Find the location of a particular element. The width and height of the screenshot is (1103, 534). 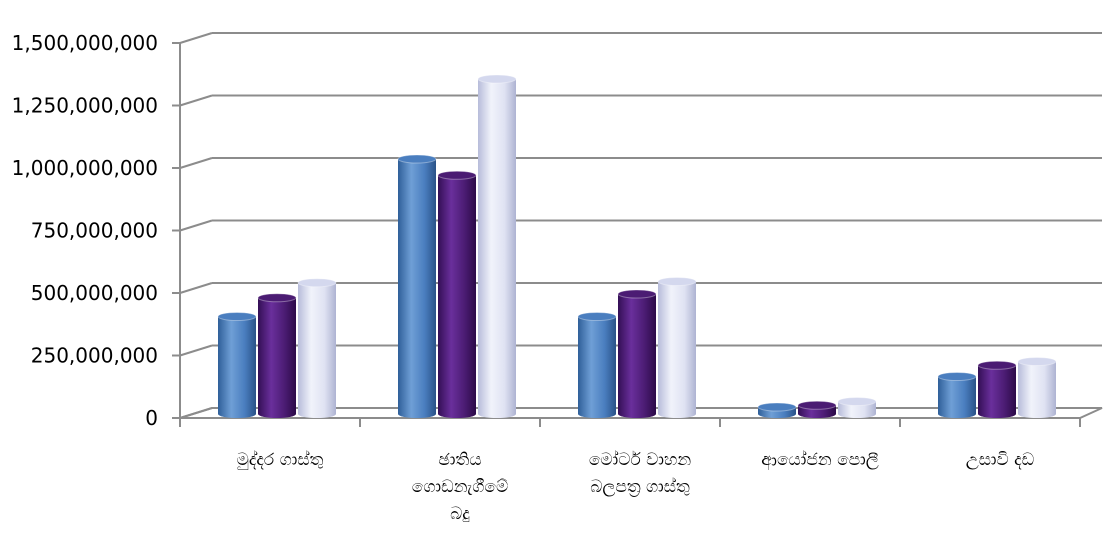

category-label: ඡාතිය is located at coordinates (459, 460).